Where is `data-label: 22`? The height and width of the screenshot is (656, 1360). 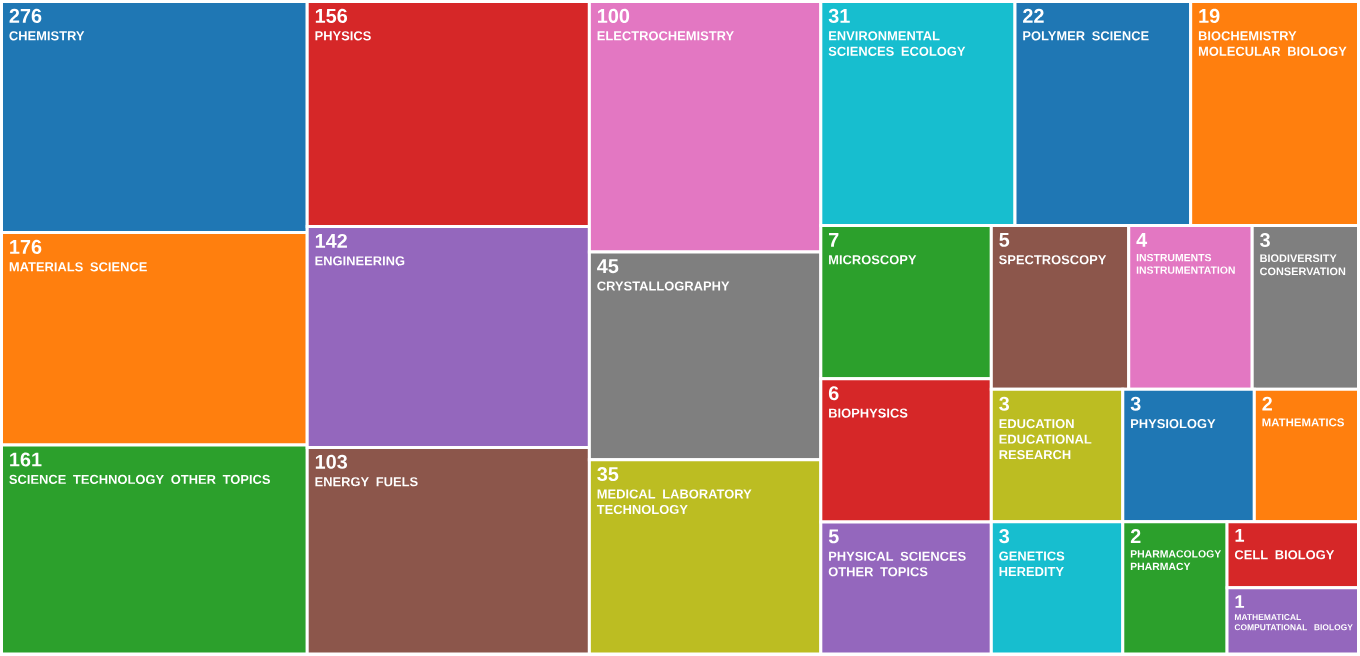 data-label: 22 is located at coordinates (1033, 16).